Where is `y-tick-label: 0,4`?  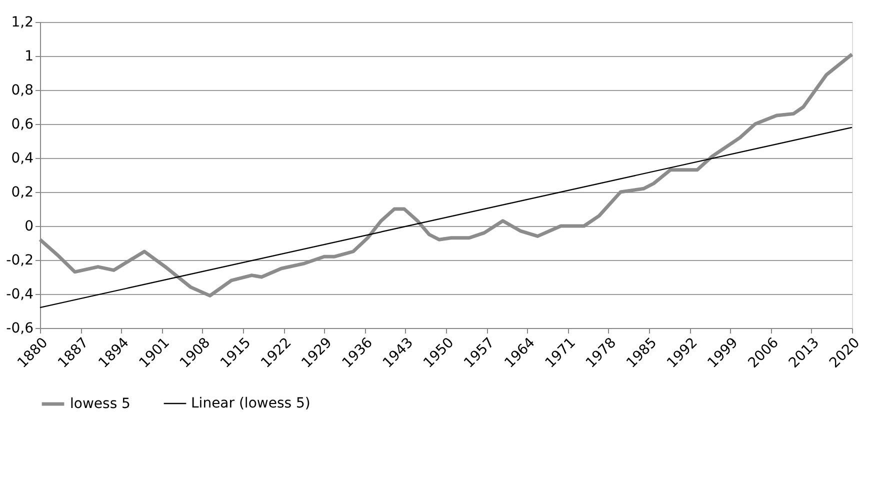
y-tick-label: 0,4 is located at coordinates (22, 158).